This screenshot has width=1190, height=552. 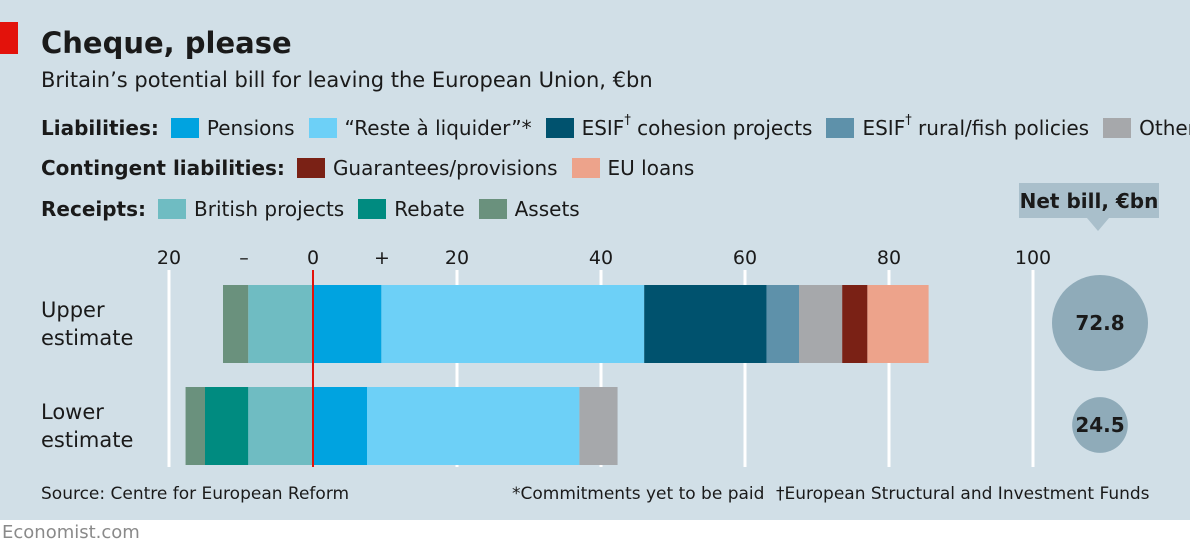 What do you see at coordinates (195, 494) in the screenshot?
I see `source-note: Source: Centre for European Reform` at bounding box center [195, 494].